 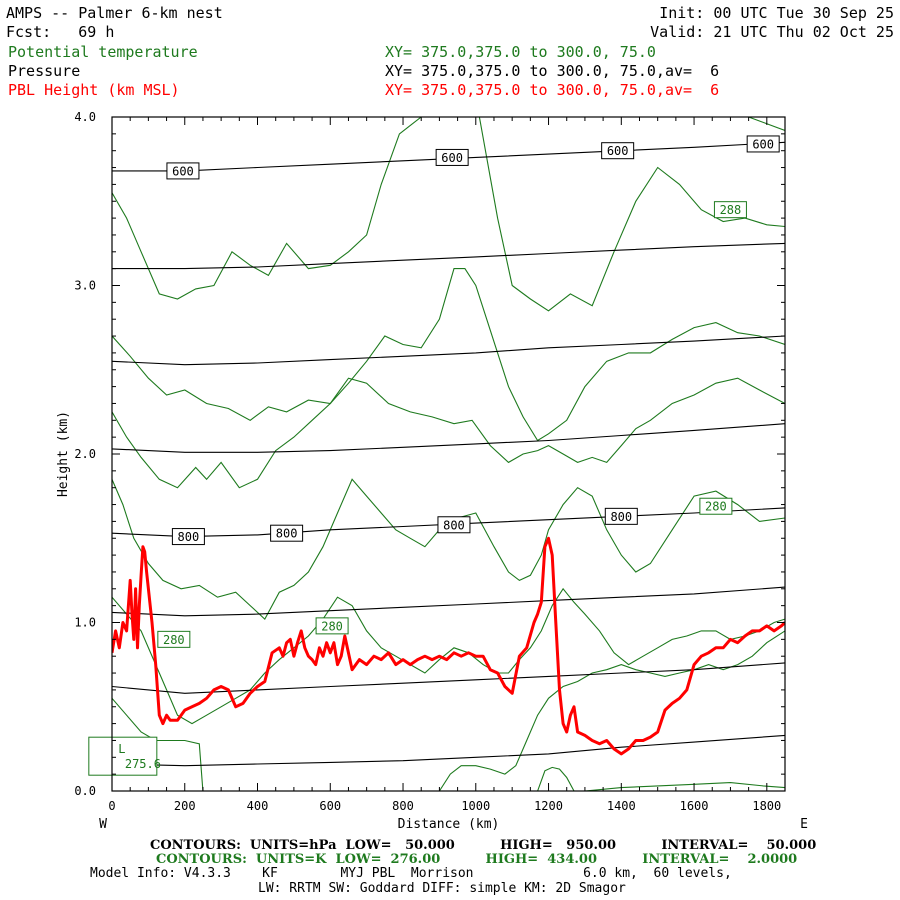 I want to click on pressure-label-0: 600, so click(x=183, y=171).